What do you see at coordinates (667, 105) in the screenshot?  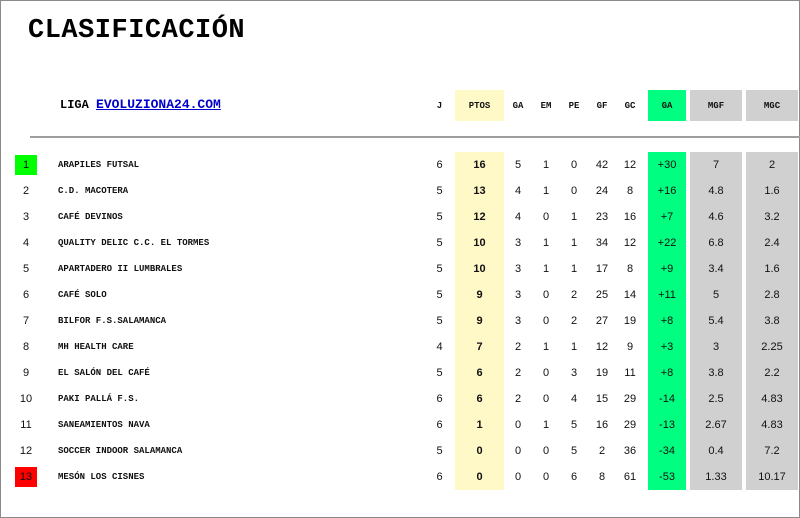 I see `col-dif-header: GA` at bounding box center [667, 105].